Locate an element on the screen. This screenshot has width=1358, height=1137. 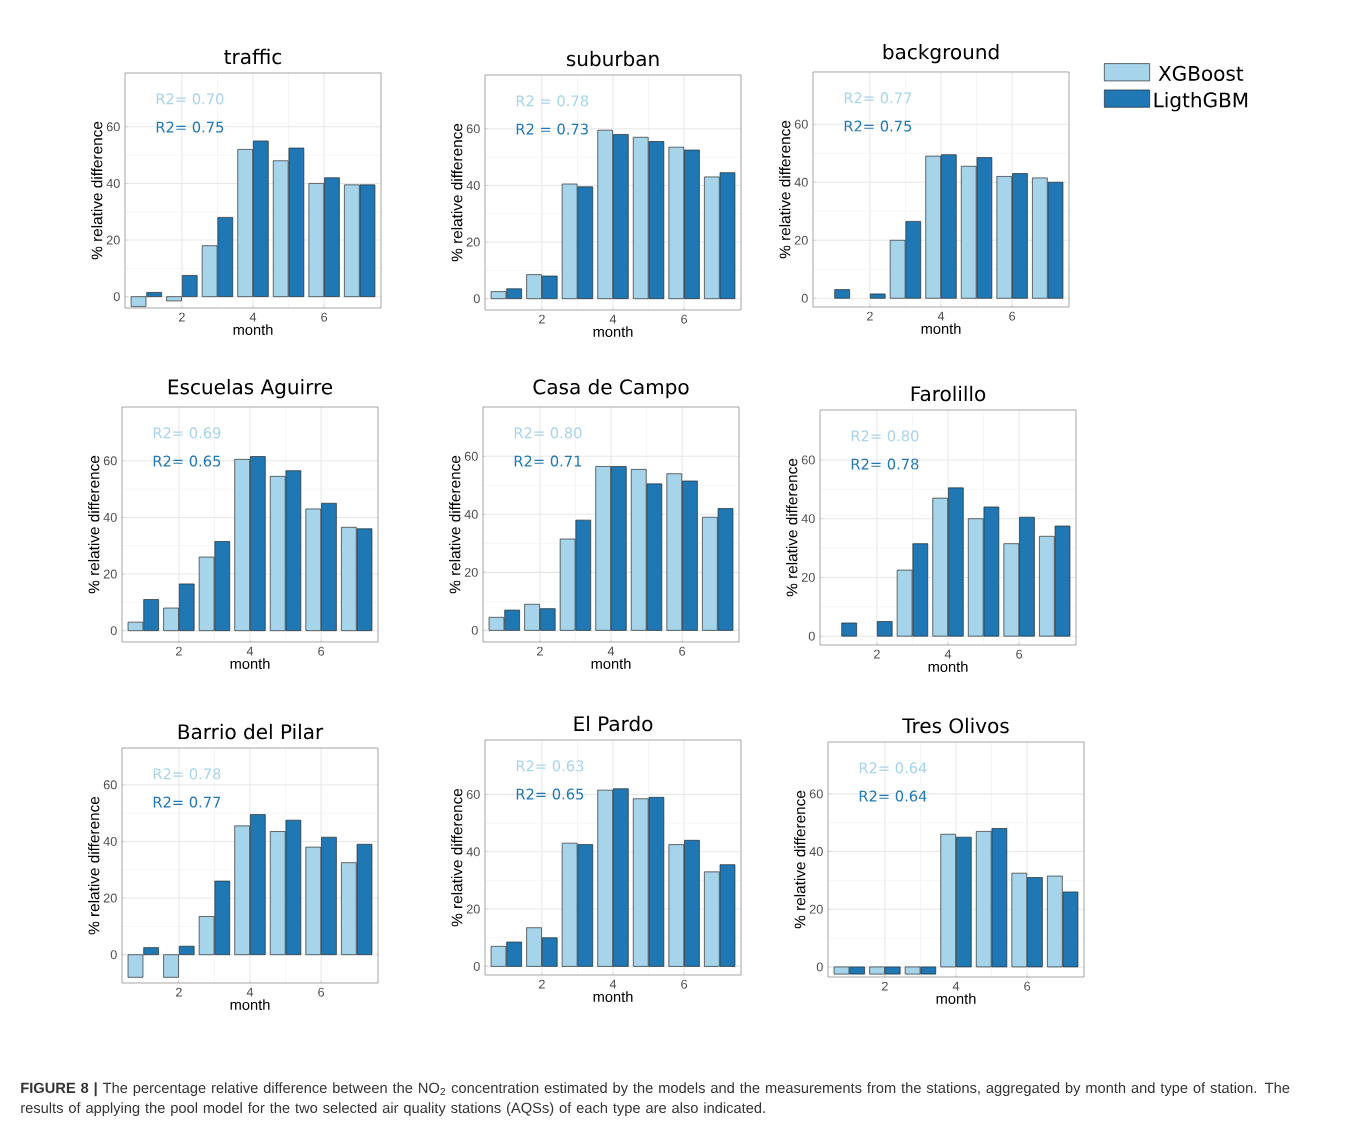
annotation: R2= 0.70 is located at coordinates (190, 99).